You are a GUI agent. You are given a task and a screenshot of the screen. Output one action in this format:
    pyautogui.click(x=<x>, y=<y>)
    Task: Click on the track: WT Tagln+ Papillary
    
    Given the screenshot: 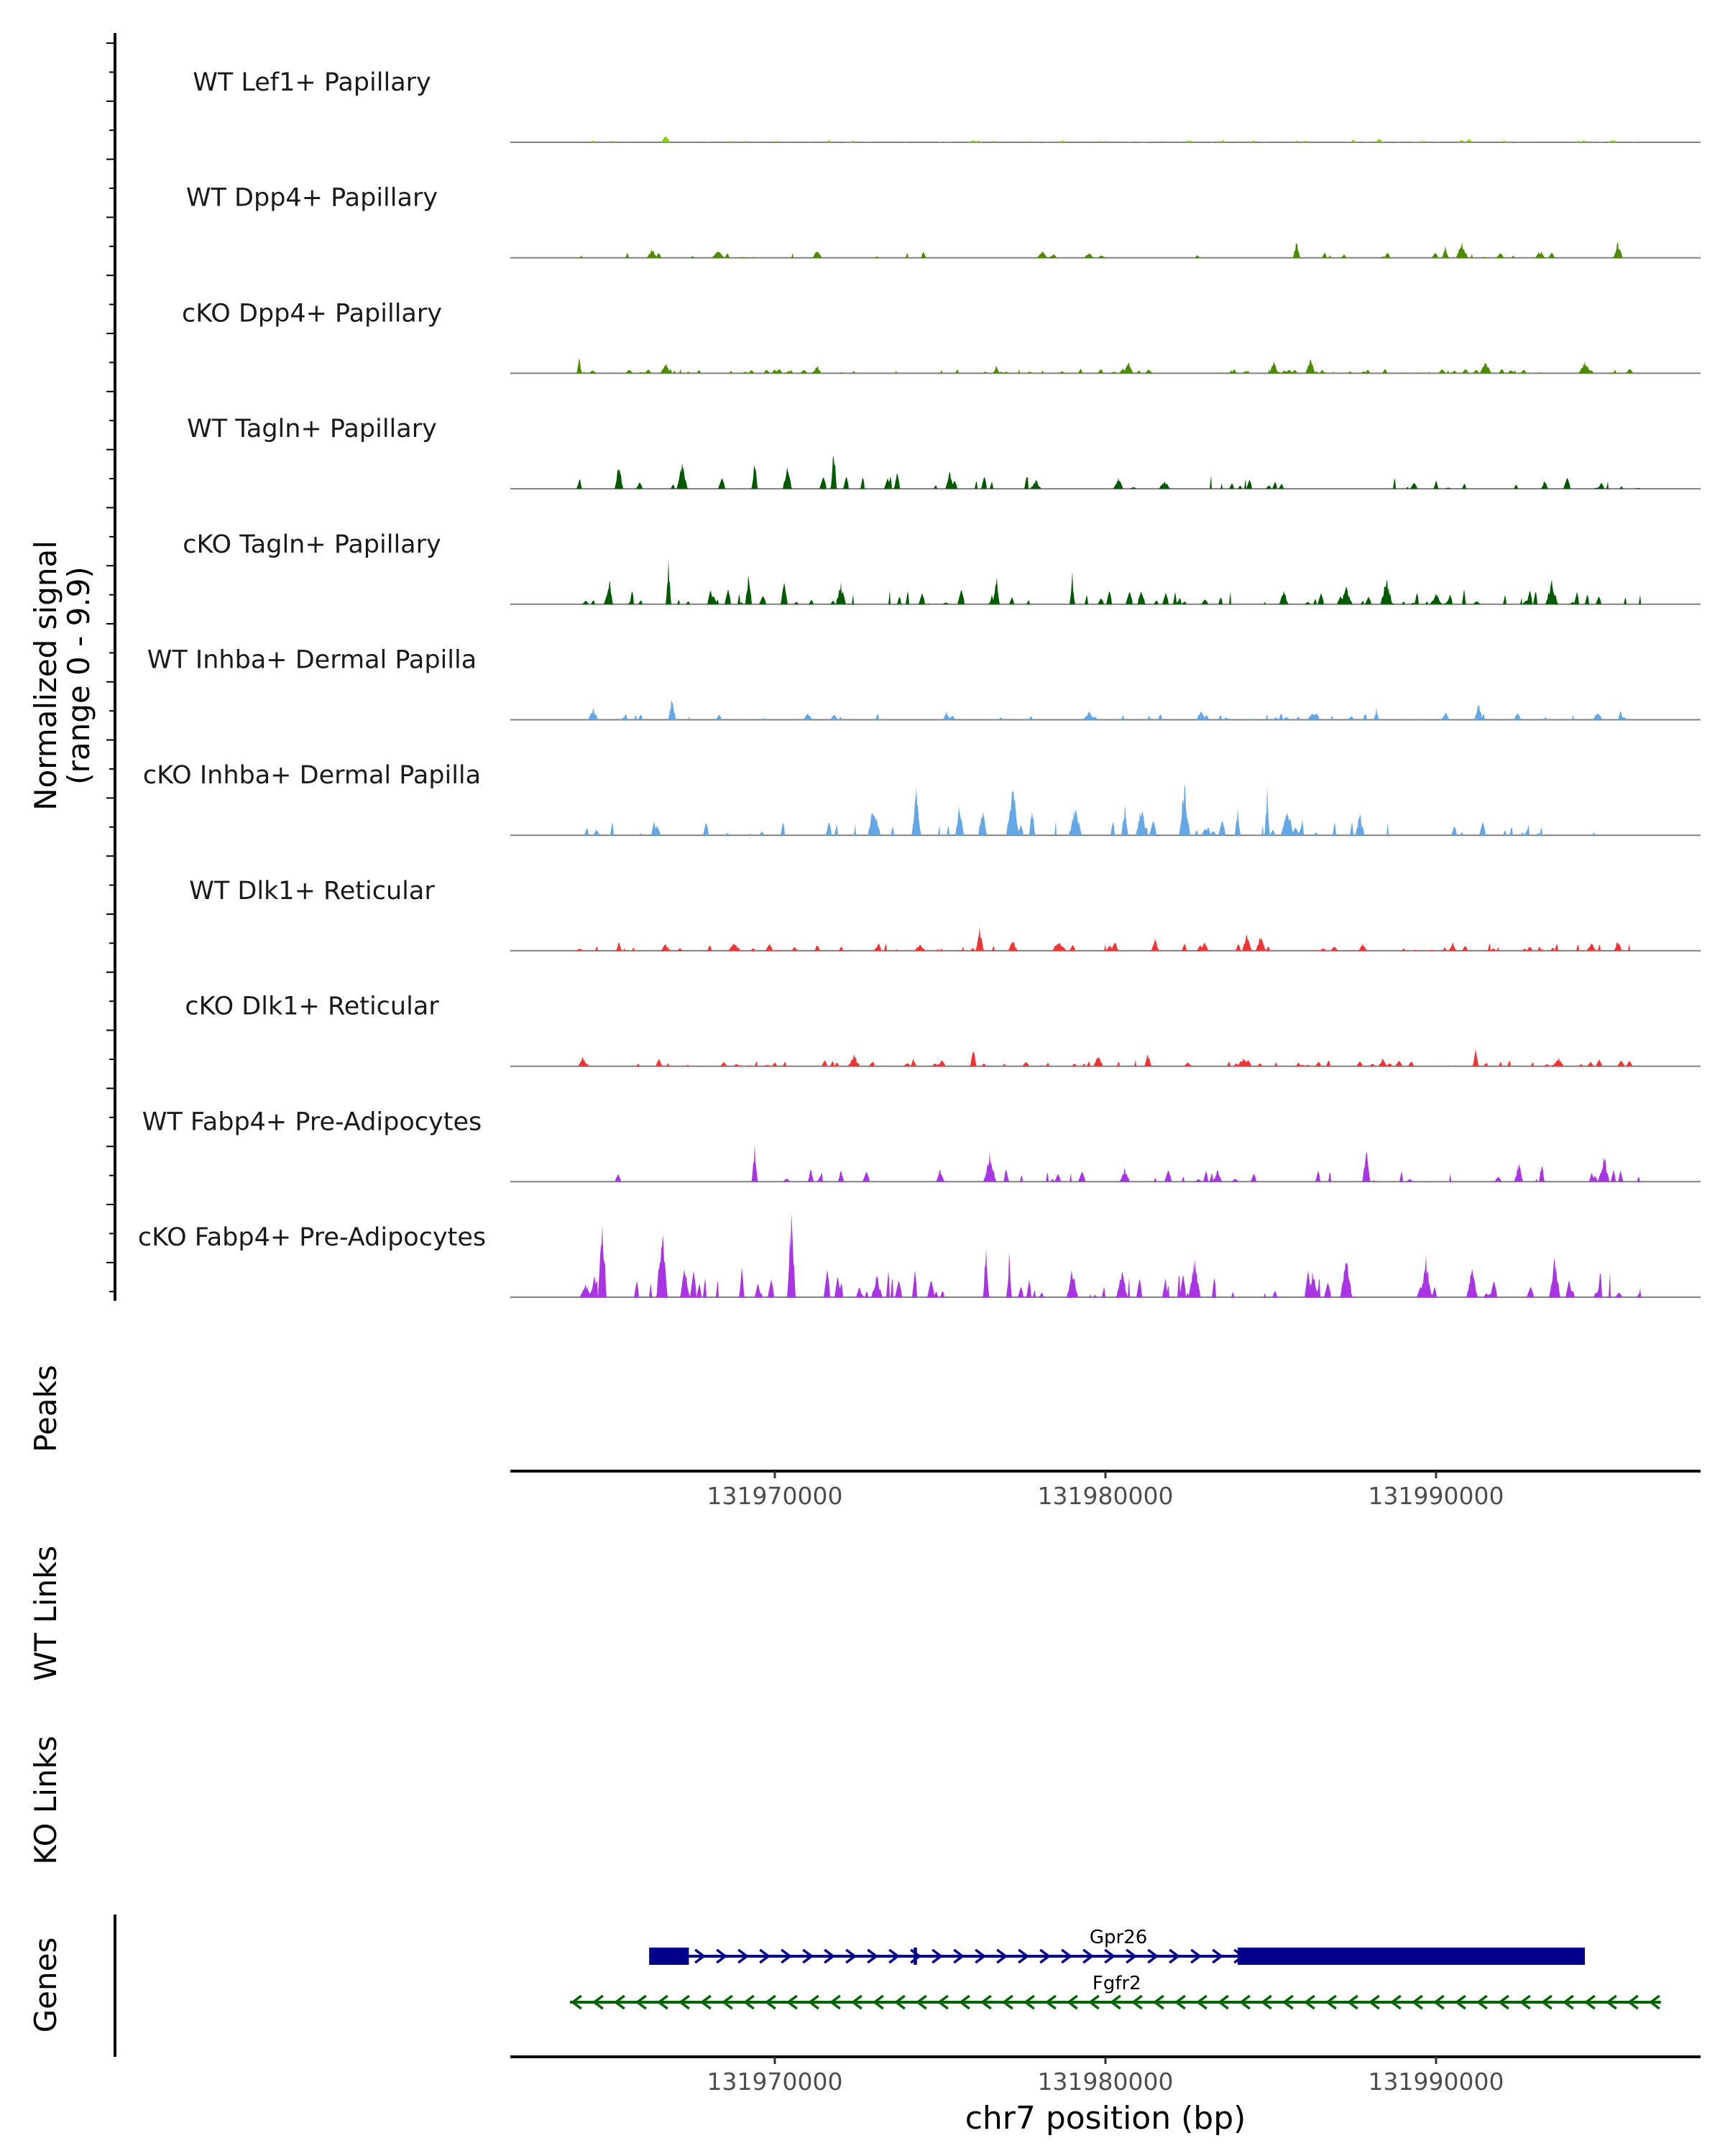 What is the action you would take?
    pyautogui.click(x=944, y=452)
    